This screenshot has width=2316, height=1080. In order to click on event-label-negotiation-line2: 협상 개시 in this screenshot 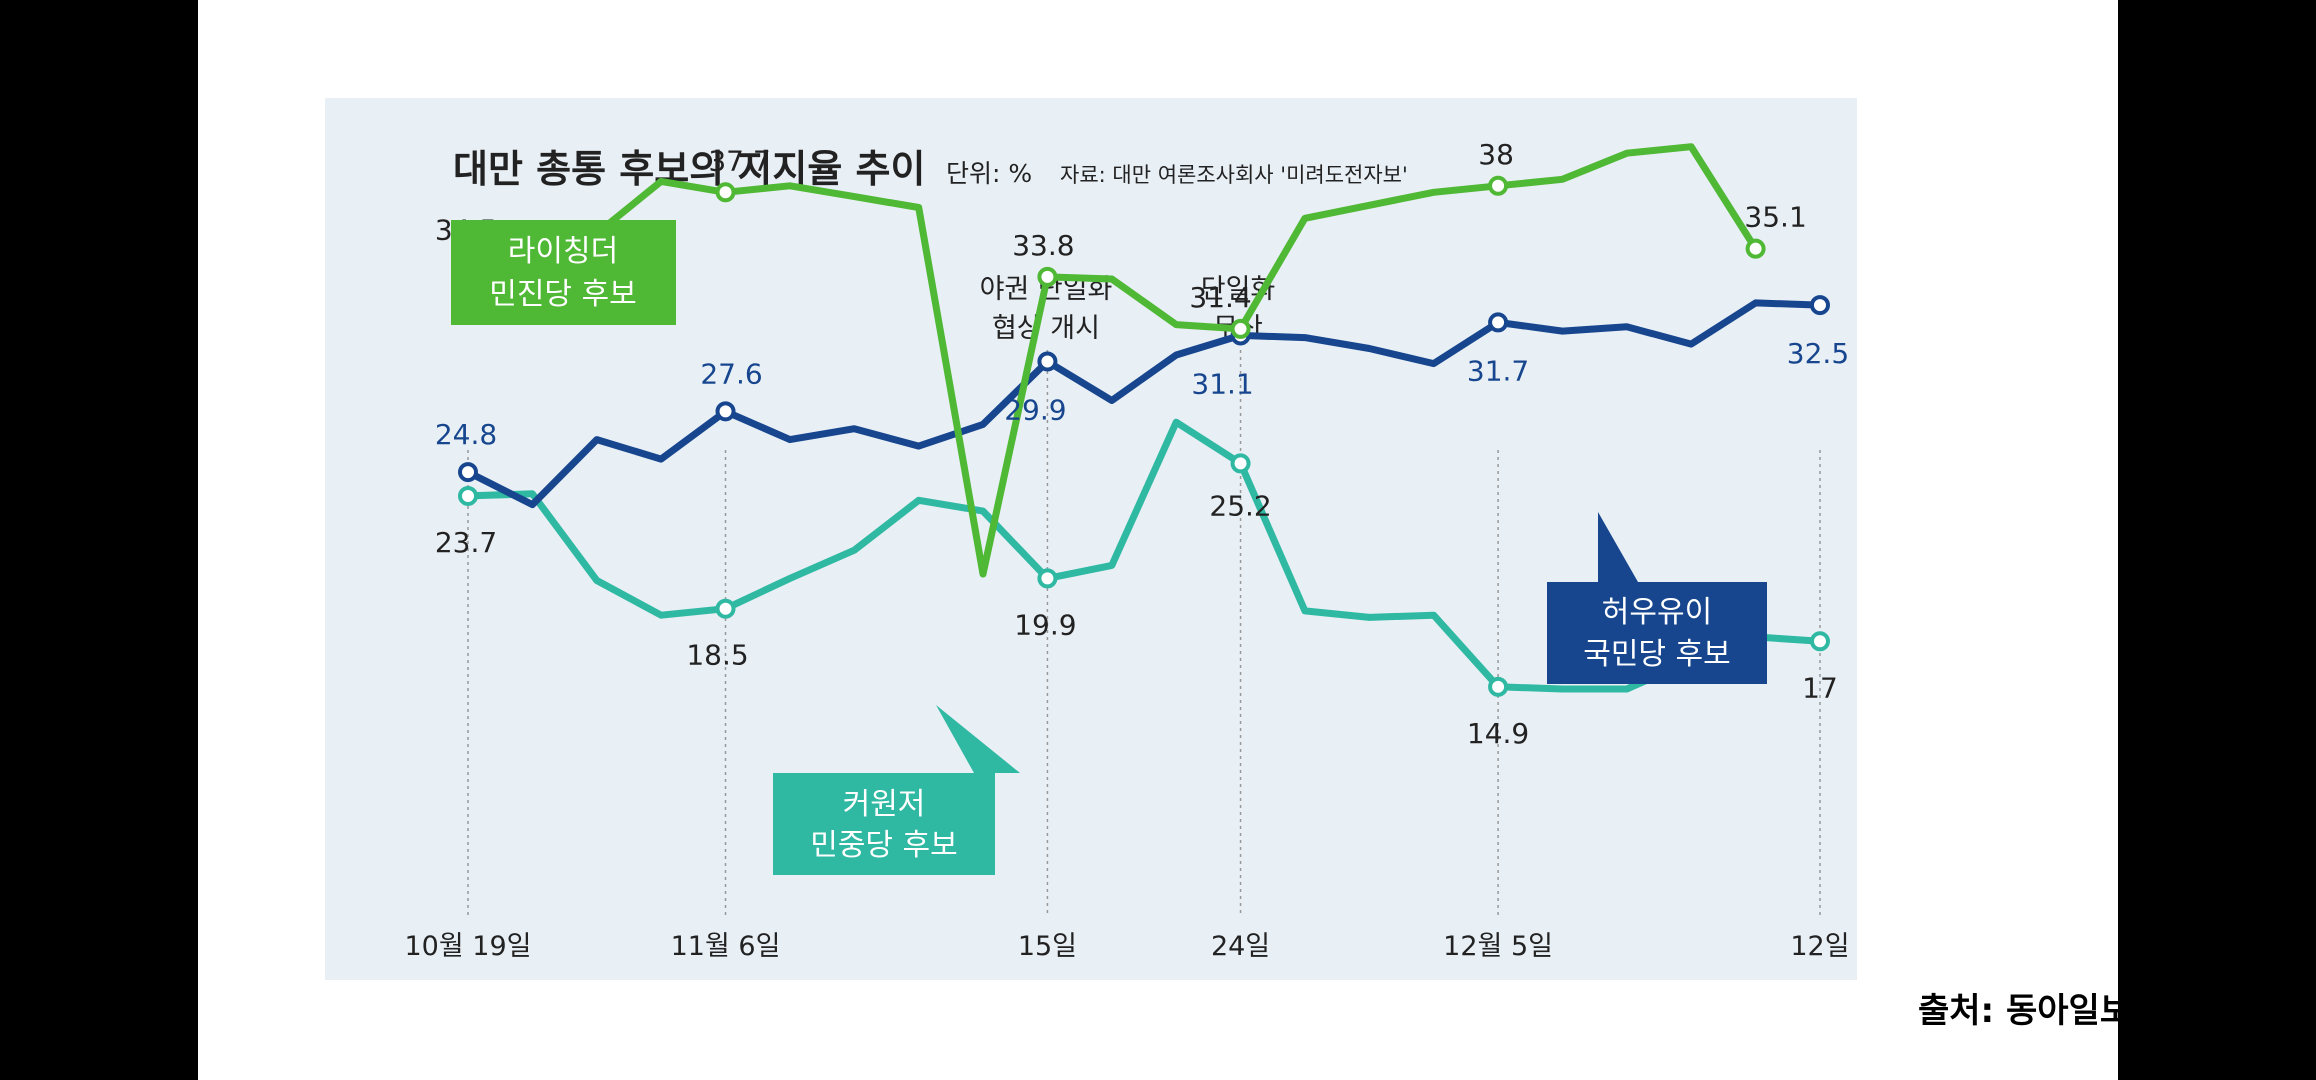, I will do `click(1046, 328)`.